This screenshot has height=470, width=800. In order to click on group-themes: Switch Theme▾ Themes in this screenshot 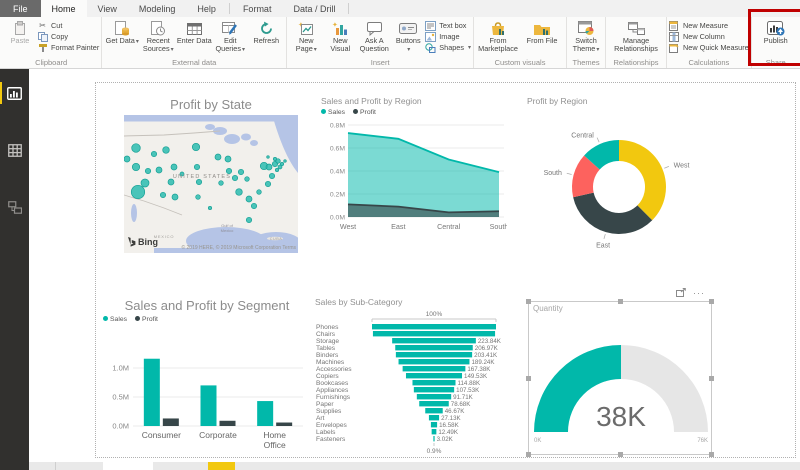, I will do `click(587, 42)`.